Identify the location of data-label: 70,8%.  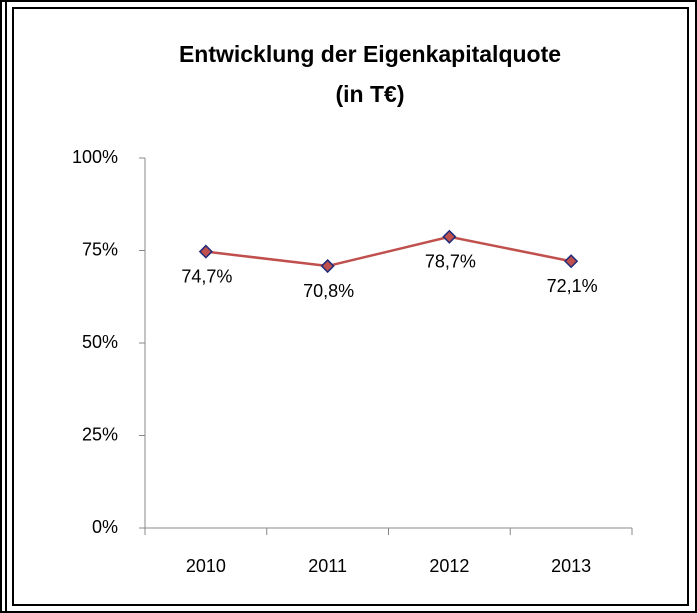
(328, 291).